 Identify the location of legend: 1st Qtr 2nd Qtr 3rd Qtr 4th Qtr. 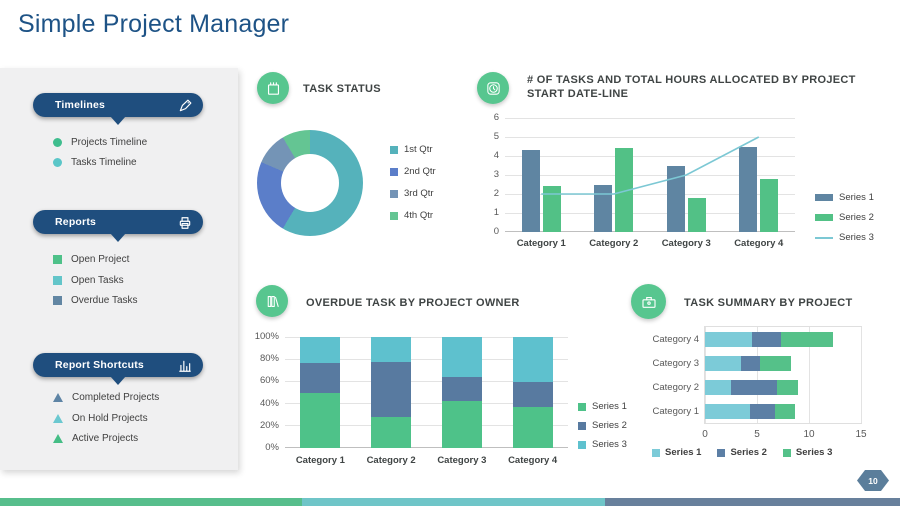
(413, 188).